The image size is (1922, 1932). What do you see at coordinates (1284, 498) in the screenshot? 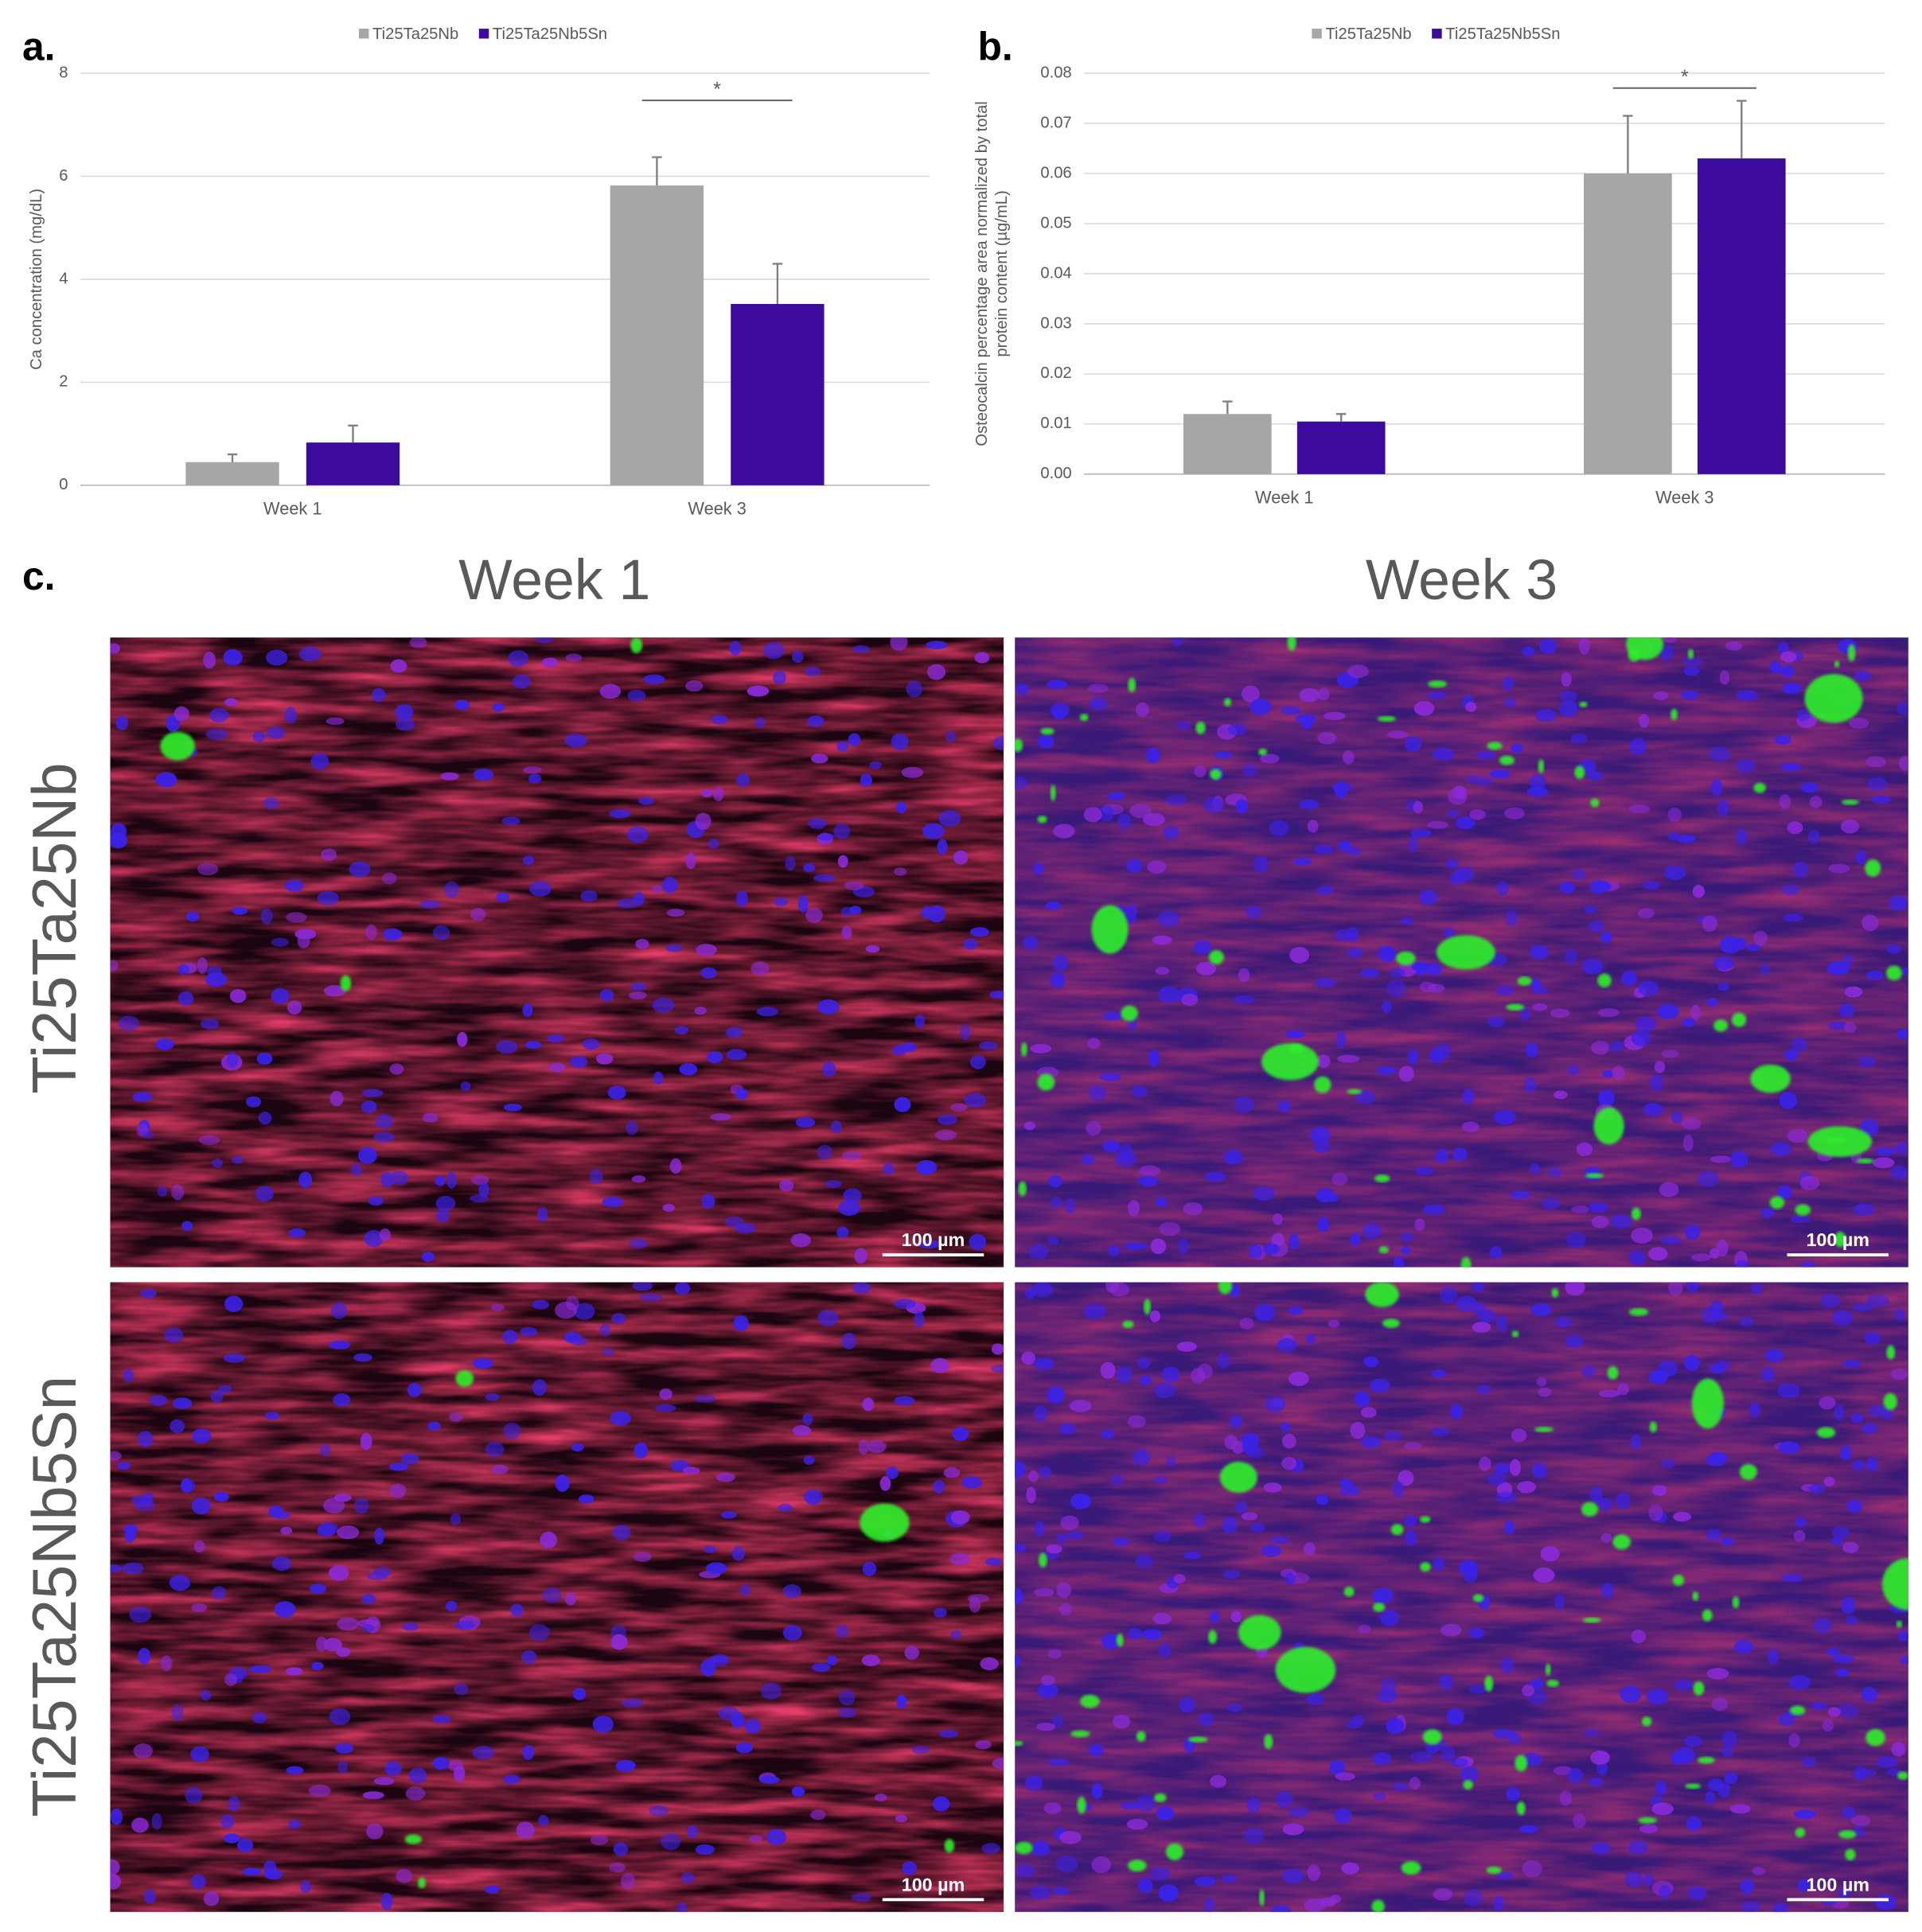
I see `x-tick-label: Week 1` at bounding box center [1284, 498].